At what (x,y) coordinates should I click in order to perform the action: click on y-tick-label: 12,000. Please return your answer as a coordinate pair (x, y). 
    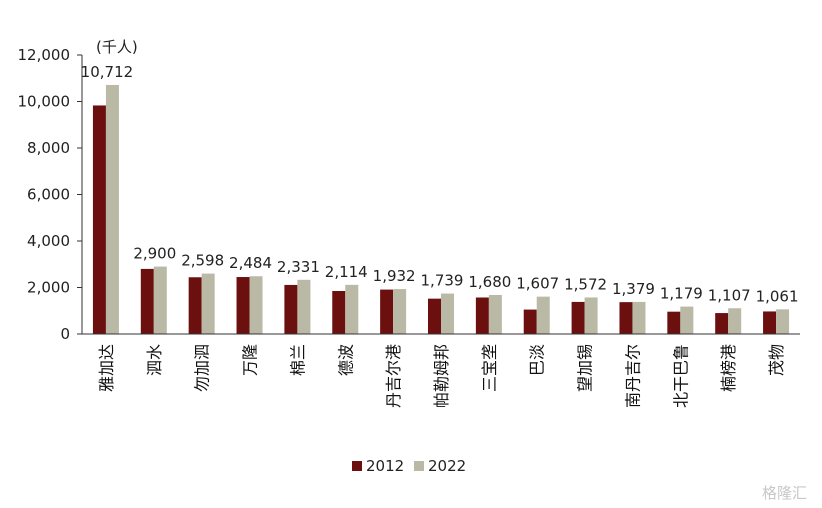
    Looking at the image, I should click on (44, 55).